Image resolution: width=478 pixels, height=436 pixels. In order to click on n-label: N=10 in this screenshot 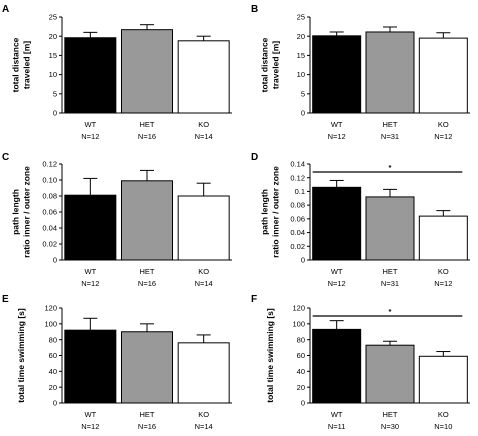, I will do `click(443, 426)`.